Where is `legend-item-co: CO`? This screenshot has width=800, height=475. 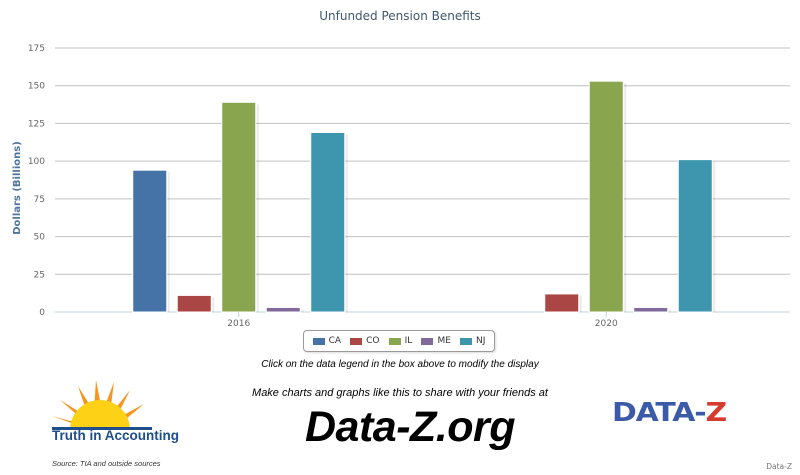
legend-item-co: CO is located at coordinates (365, 341).